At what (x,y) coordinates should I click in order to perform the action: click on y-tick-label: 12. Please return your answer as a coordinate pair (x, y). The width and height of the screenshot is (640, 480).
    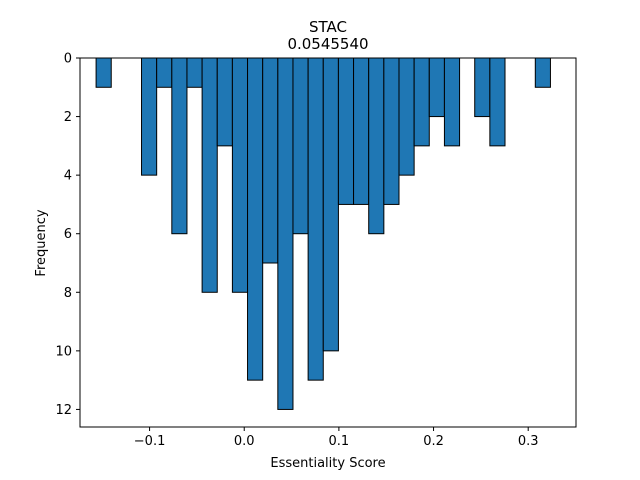
    Looking at the image, I should click on (63, 410).